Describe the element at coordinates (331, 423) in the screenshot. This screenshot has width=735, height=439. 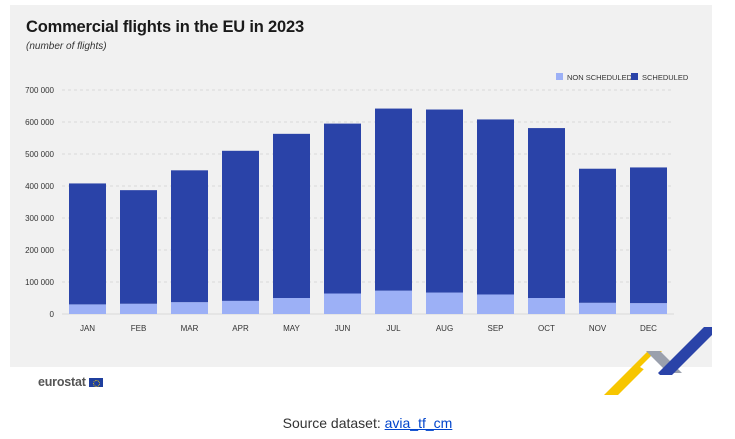
I see `source-label: Source dataset:` at that location.